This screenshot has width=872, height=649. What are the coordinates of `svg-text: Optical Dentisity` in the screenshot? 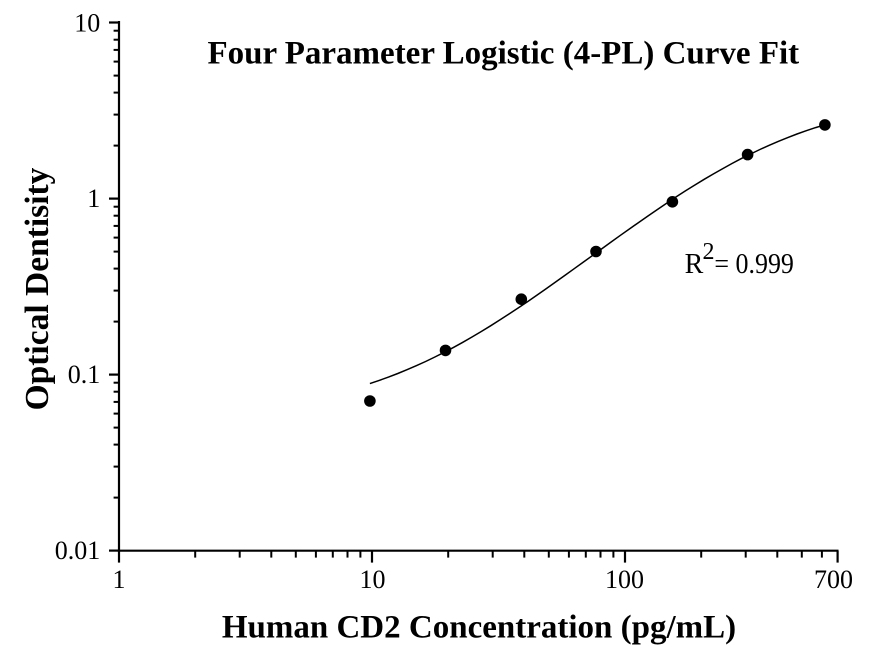 It's located at (37, 288).